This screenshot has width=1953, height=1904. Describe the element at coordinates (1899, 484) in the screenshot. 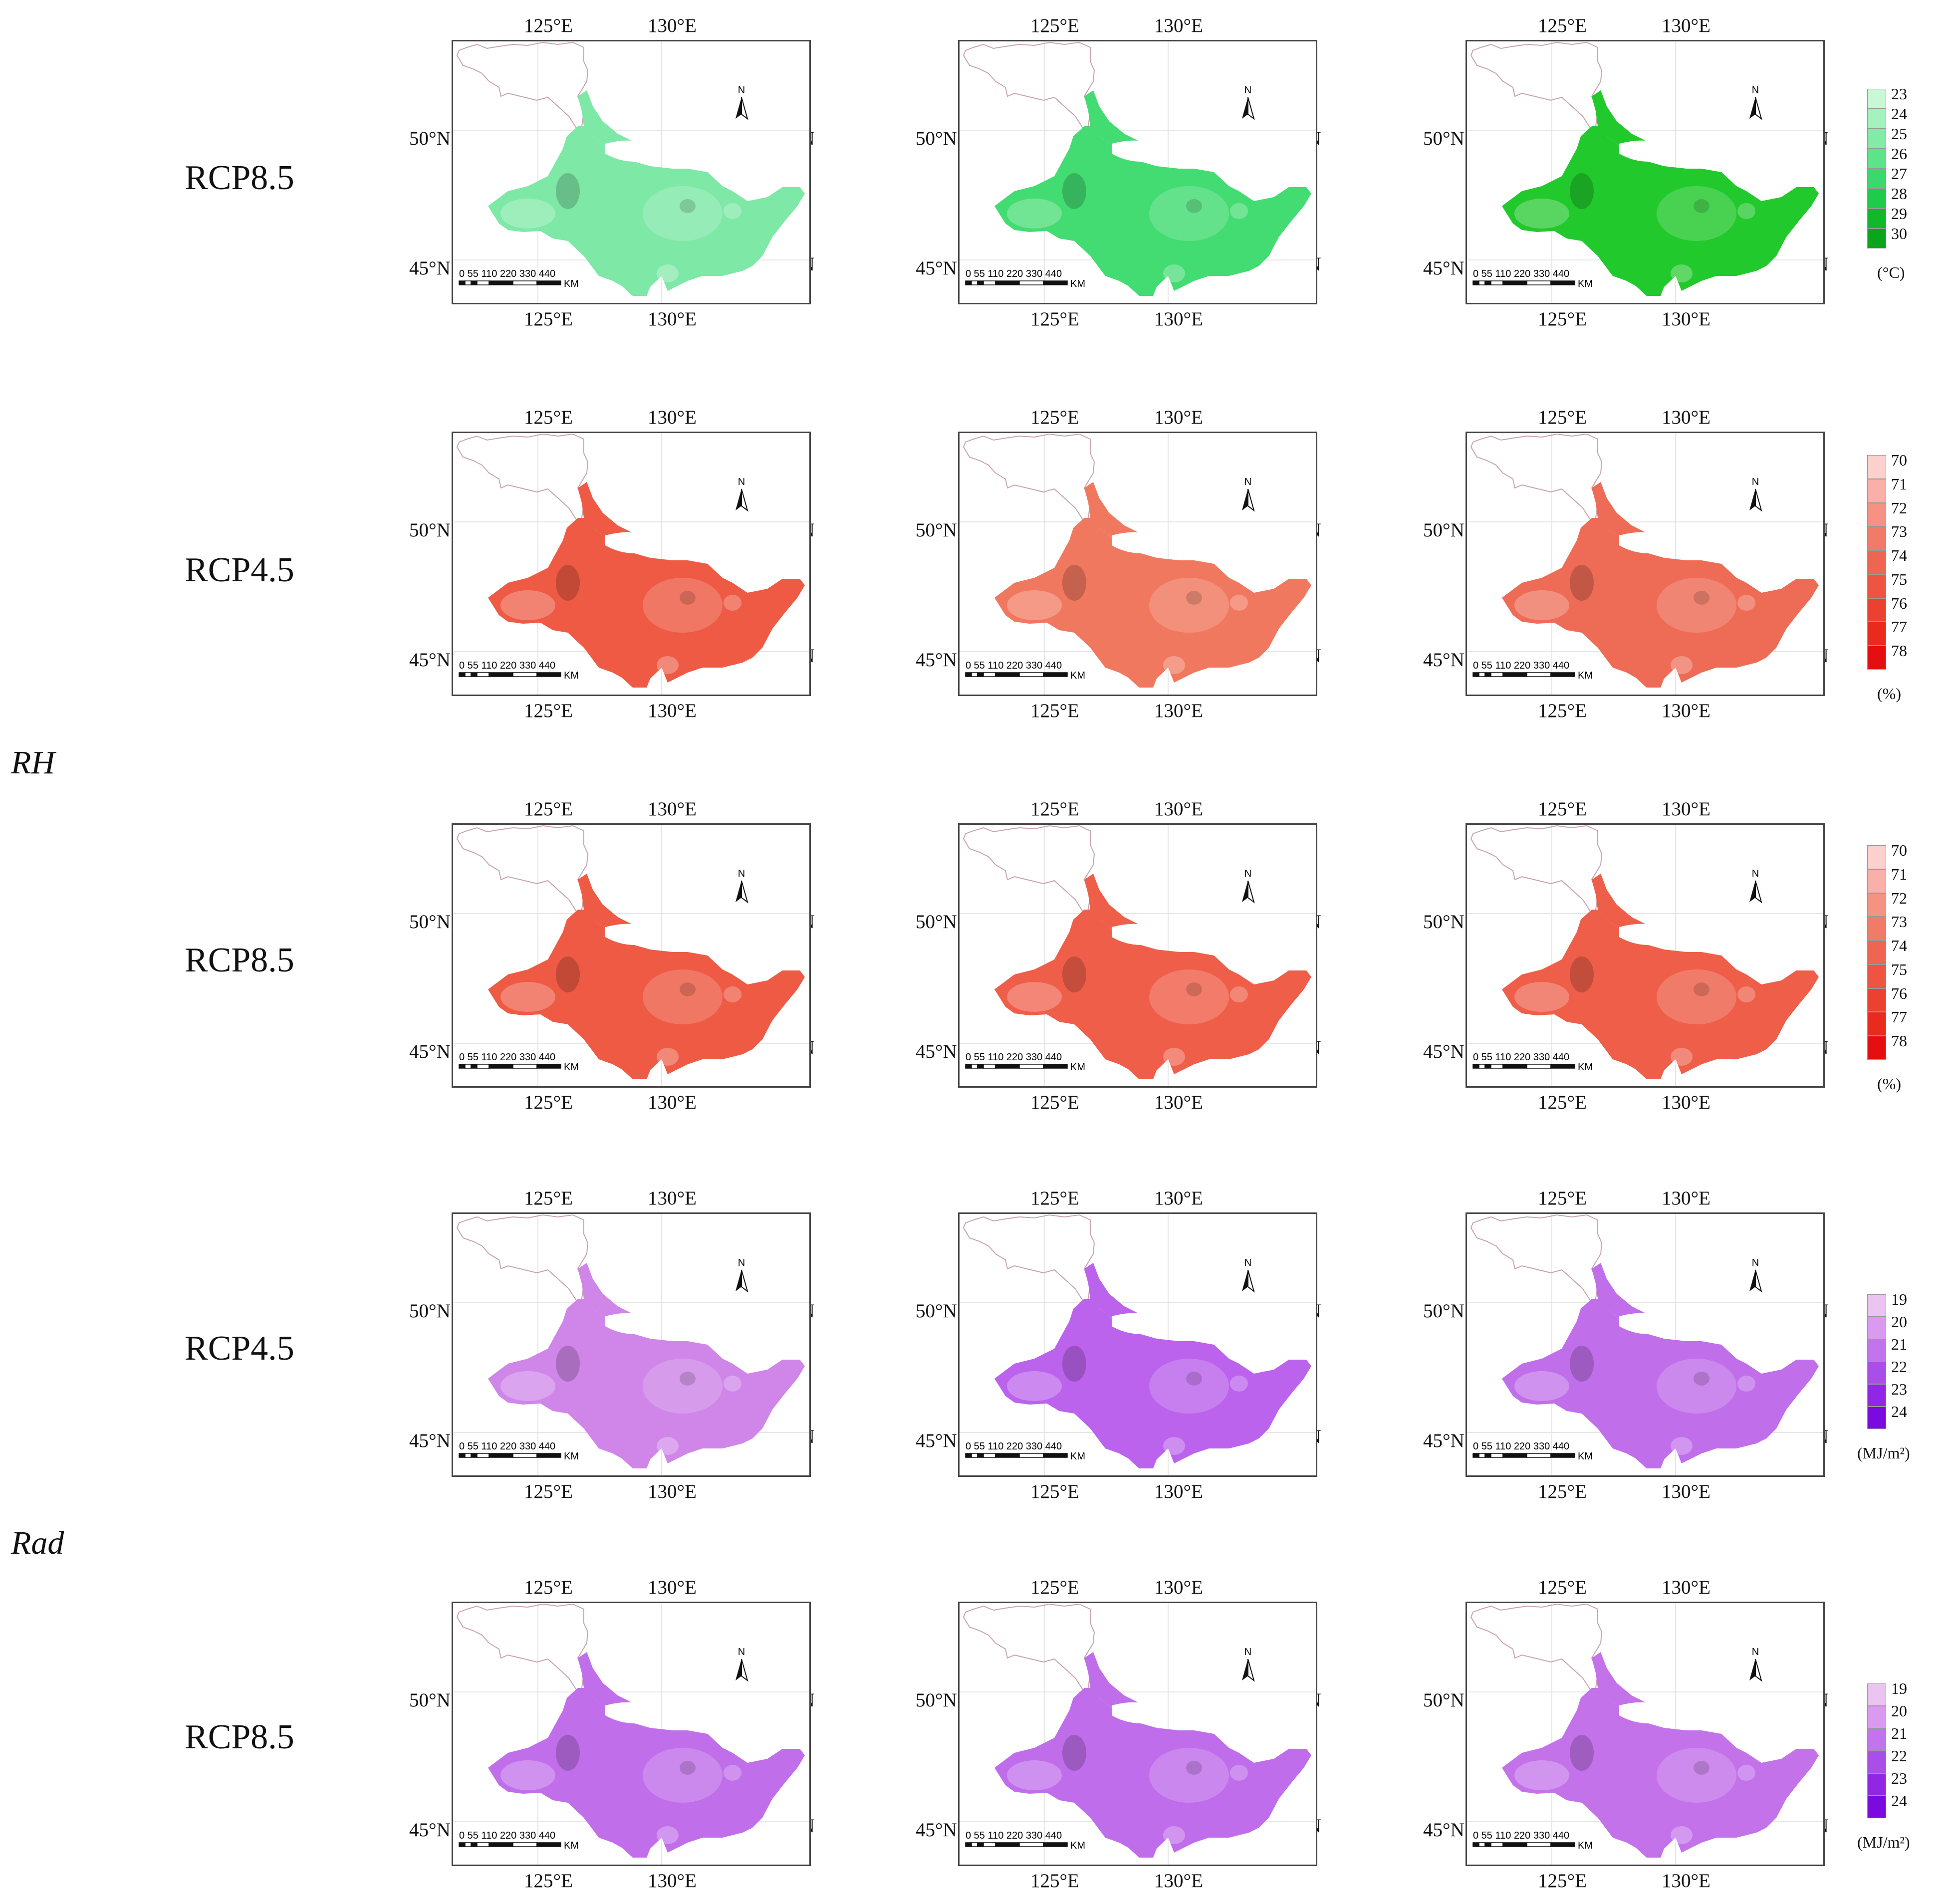

I see `legend-value-label: 71` at that location.